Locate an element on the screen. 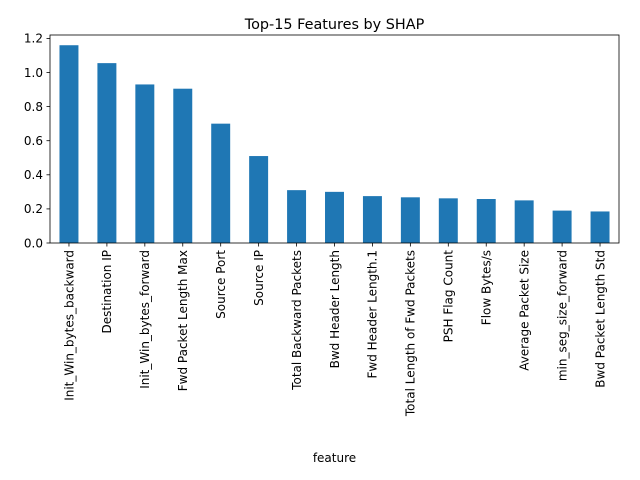 Image resolution: width=640 pixels, height=480 pixels. y-axis: 0.0 0.2 0.4 0.6 0.8 1.0 1.2 is located at coordinates (37, 141).